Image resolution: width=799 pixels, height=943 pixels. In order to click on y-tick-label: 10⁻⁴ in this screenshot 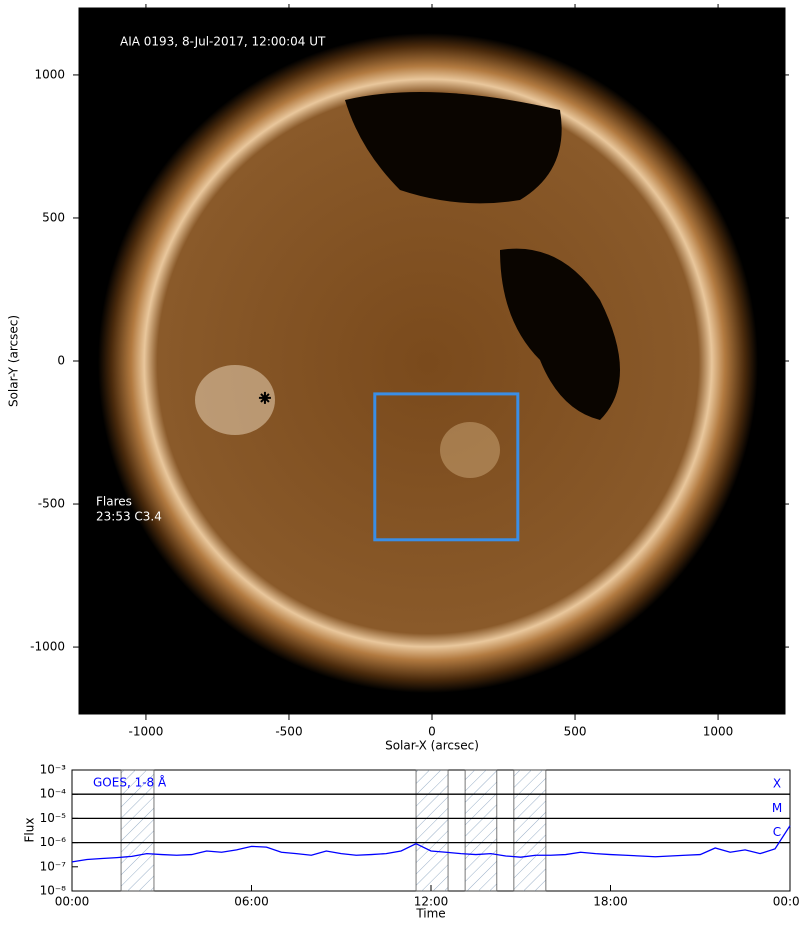, I will do `click(53, 794)`.